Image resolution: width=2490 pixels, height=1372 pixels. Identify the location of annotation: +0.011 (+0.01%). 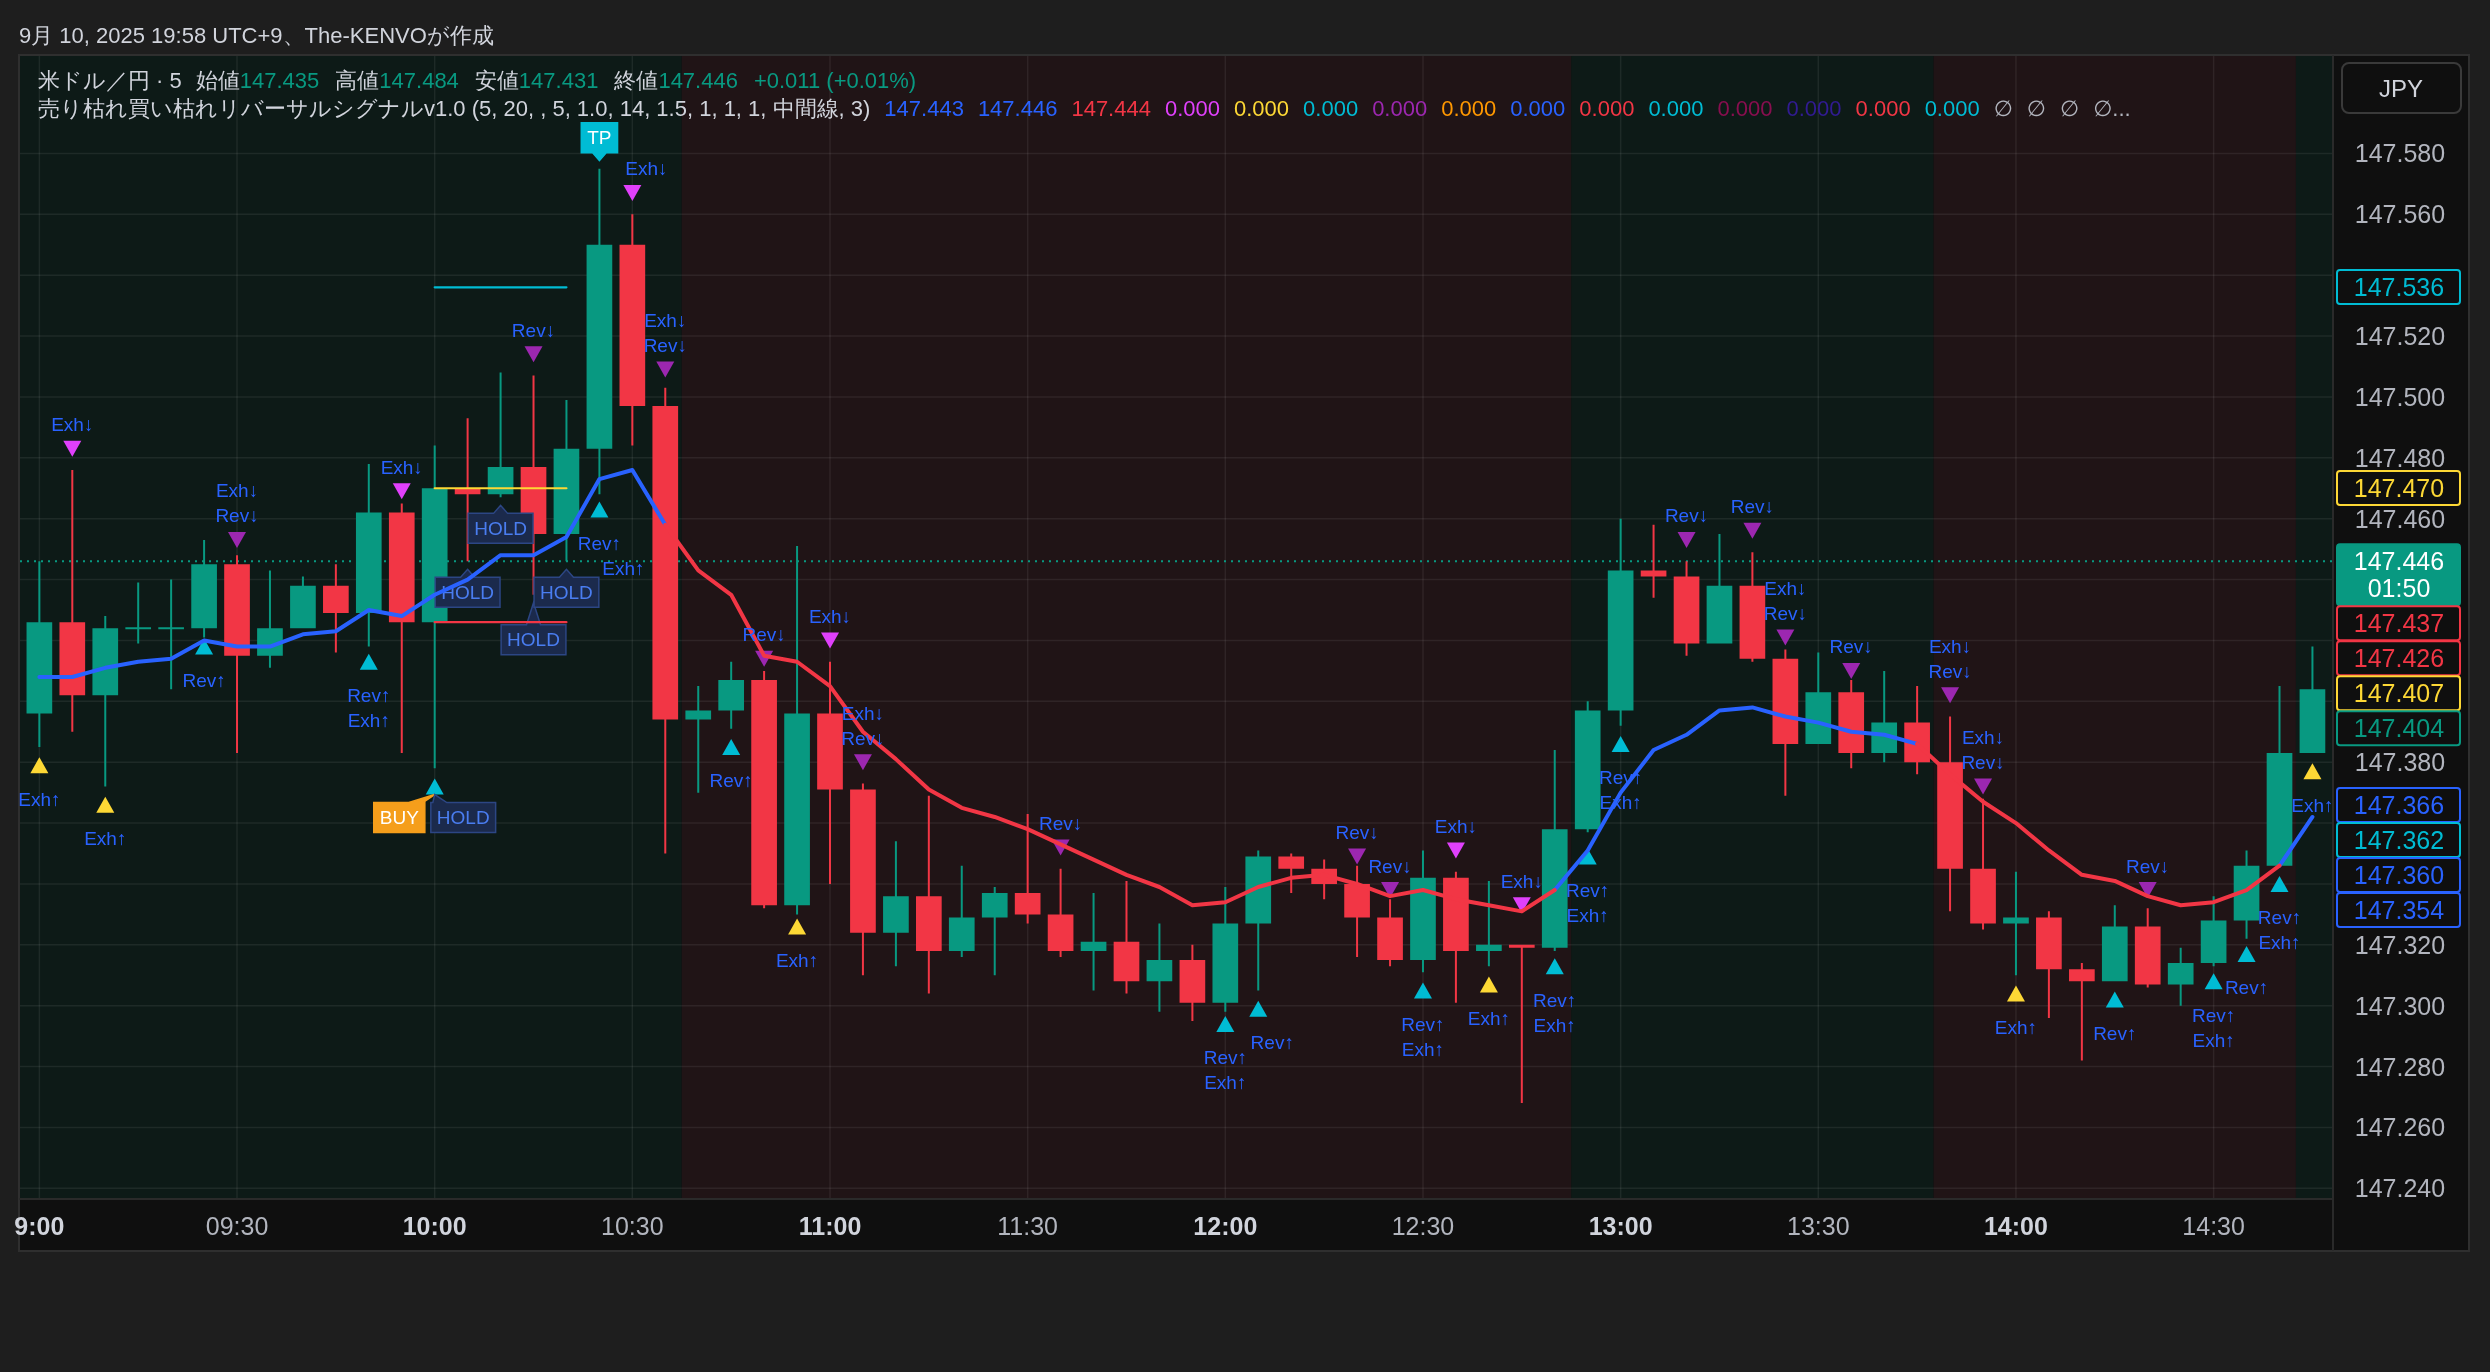
(835, 80).